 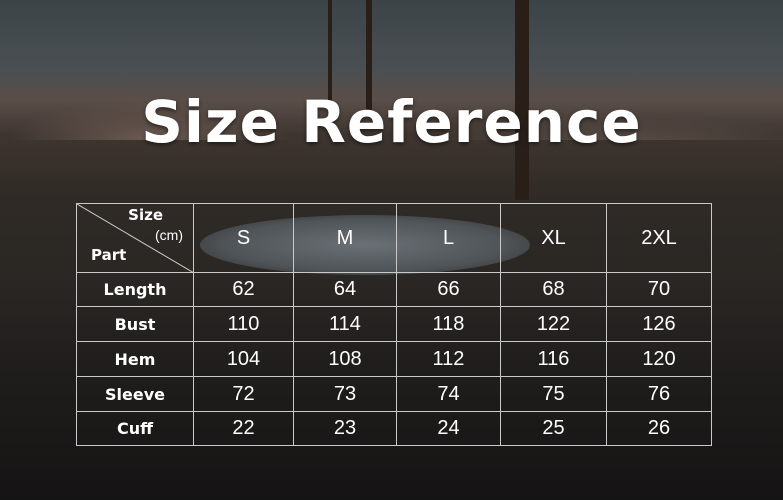 I want to click on part-label: Hem, so click(x=135, y=359).